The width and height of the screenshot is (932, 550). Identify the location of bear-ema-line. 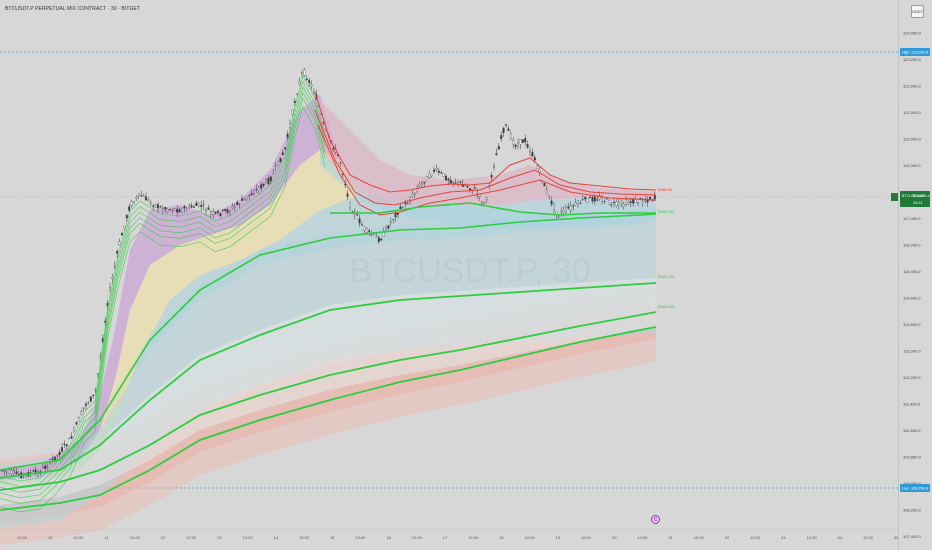
(485, 142).